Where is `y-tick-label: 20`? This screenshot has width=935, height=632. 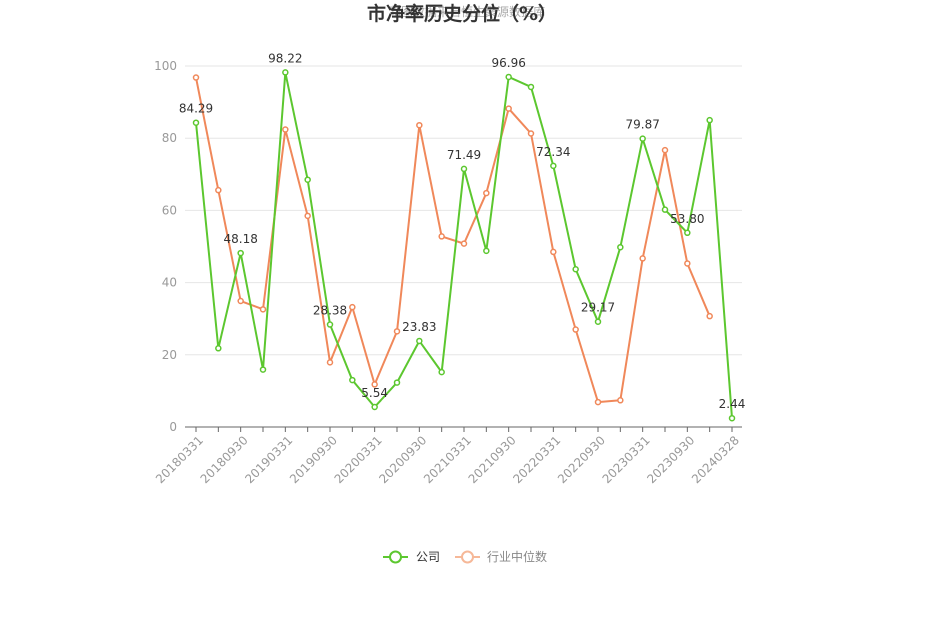
y-tick-label: 20 is located at coordinates (169, 355).